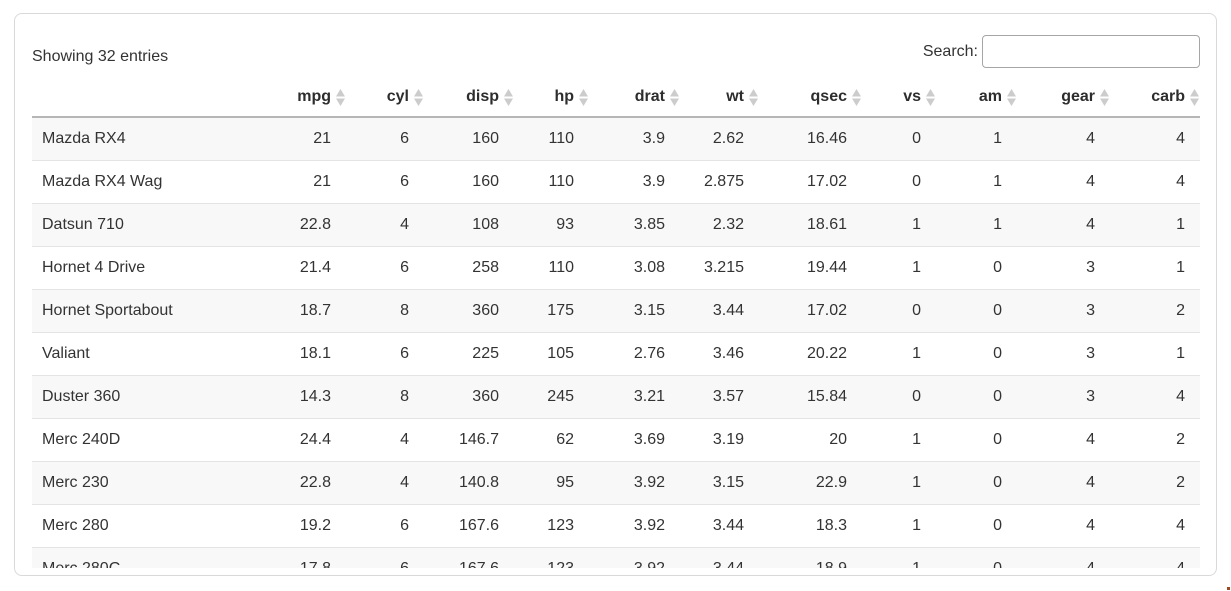 This screenshot has height=591, width=1231. Describe the element at coordinates (735, 96) in the screenshot. I see `column-header-label: wt` at that location.